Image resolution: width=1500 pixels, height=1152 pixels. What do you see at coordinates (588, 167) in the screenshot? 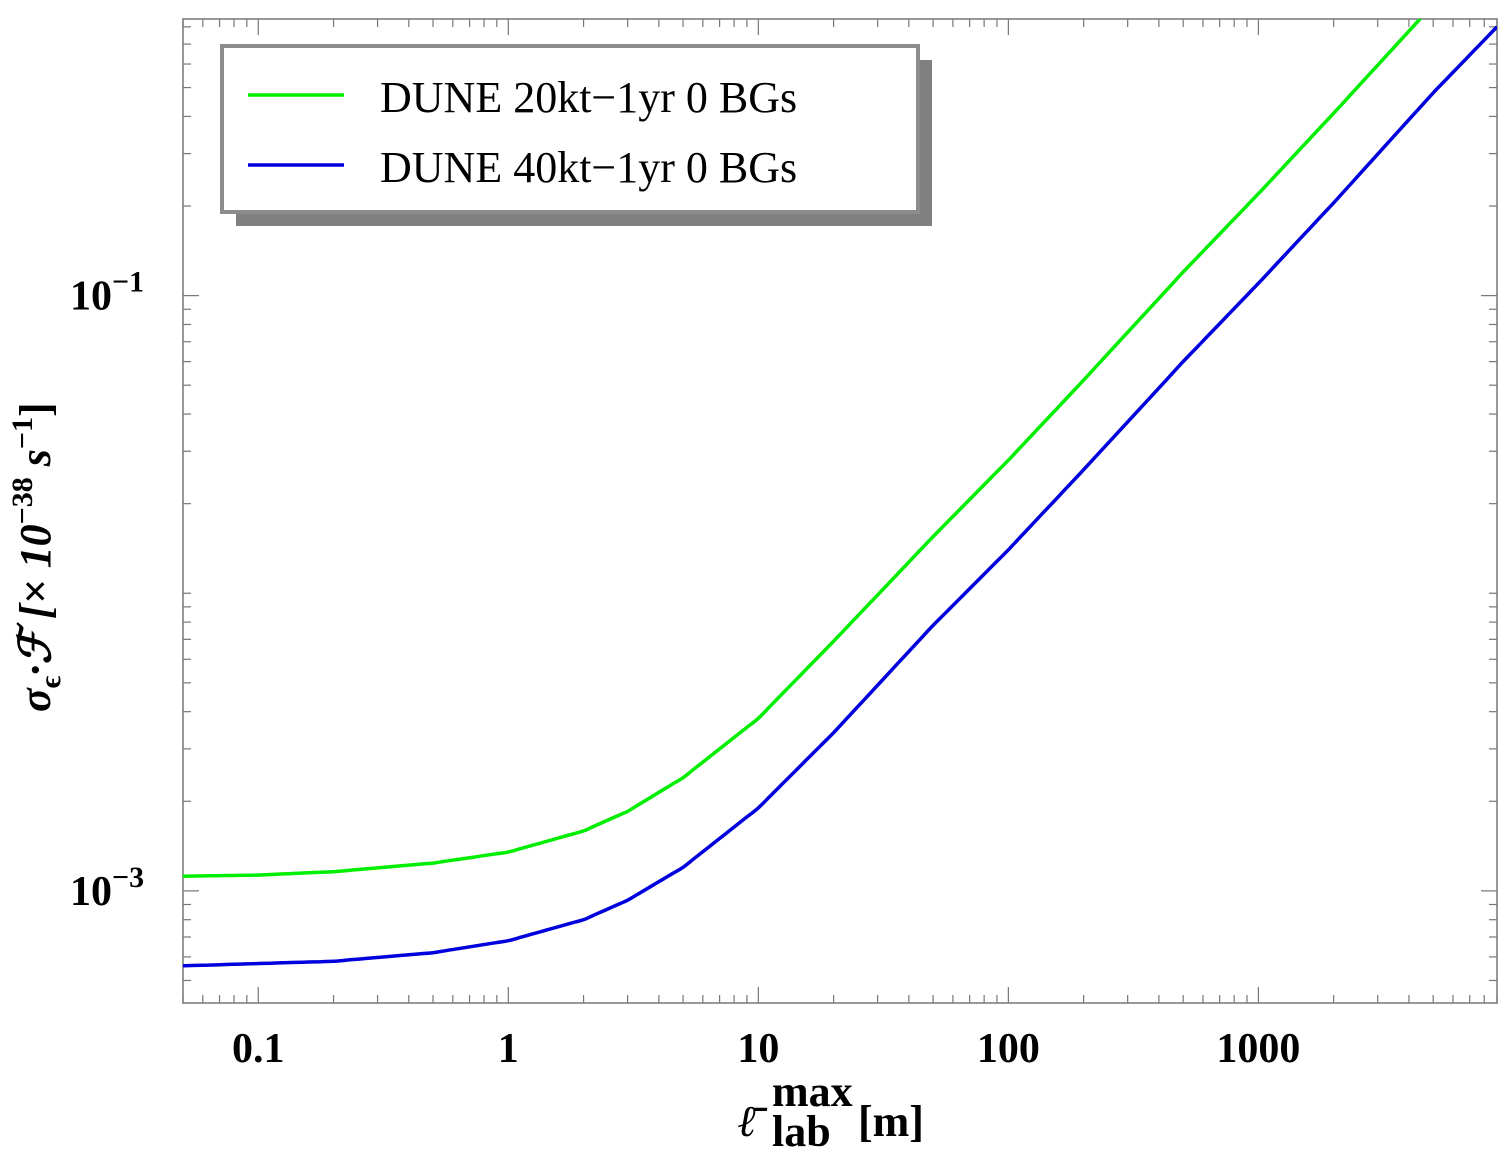
I see `legend-label-series-1: DUNE 40kt−1yr 0 BGs` at bounding box center [588, 167].